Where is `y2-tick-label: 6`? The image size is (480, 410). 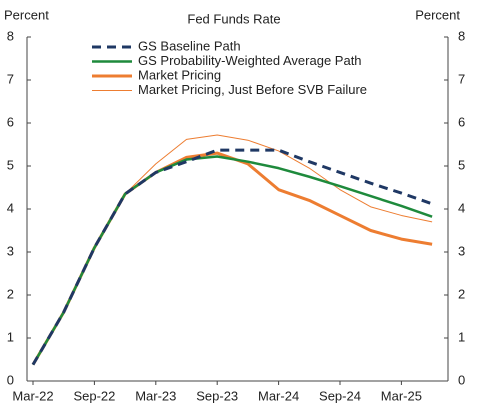
y2-tick-label: 6 is located at coordinates (461, 121).